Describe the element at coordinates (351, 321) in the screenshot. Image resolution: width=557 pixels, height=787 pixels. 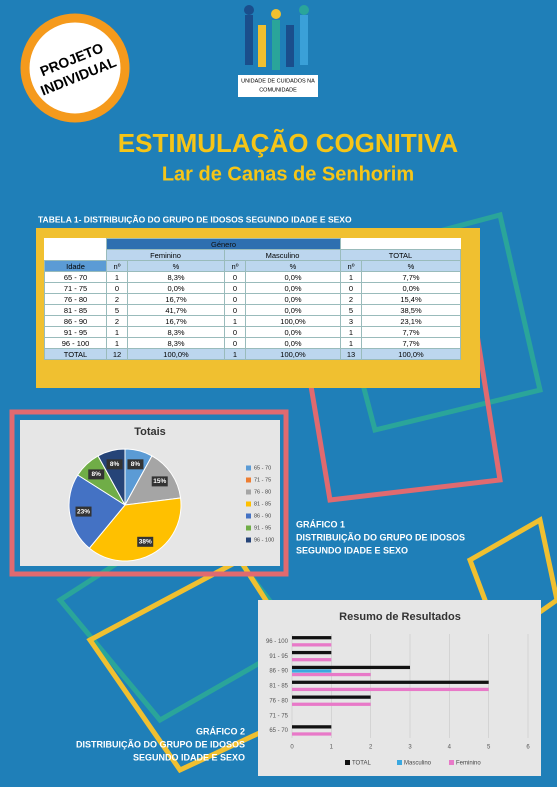
I see `cell: 3` at that location.